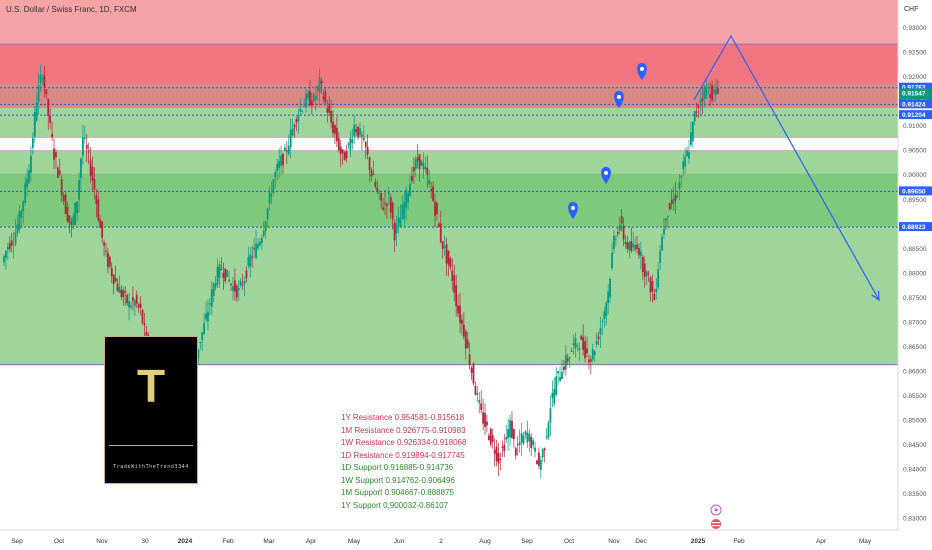 The width and height of the screenshot is (932, 550). I want to click on y-tick-label: 0.84500, so click(915, 445).